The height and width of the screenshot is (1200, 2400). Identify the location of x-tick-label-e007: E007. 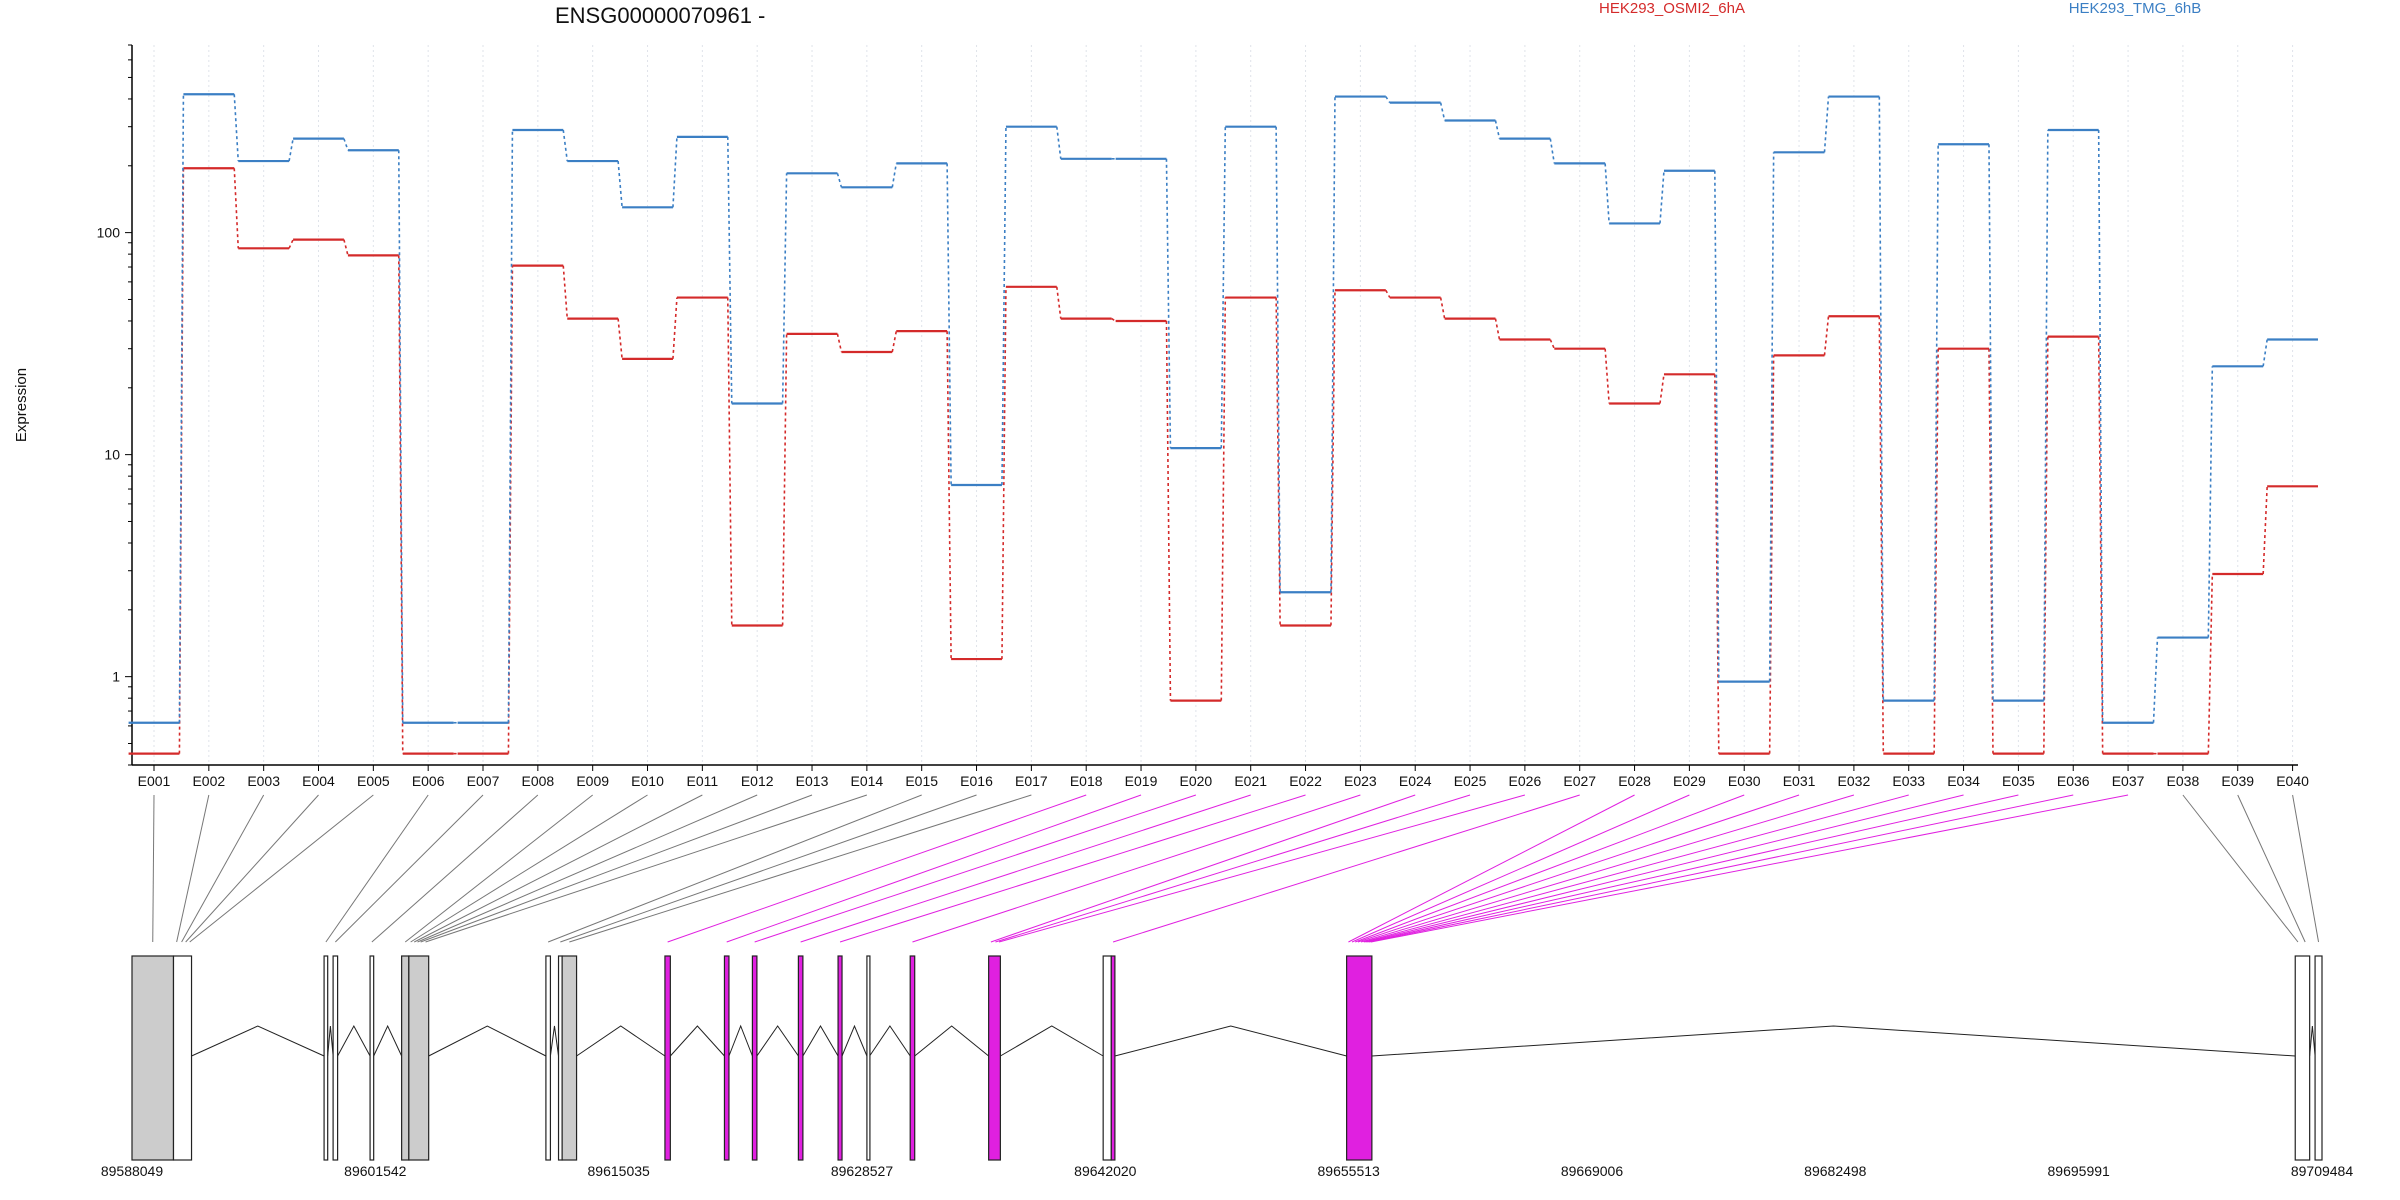
(483, 781).